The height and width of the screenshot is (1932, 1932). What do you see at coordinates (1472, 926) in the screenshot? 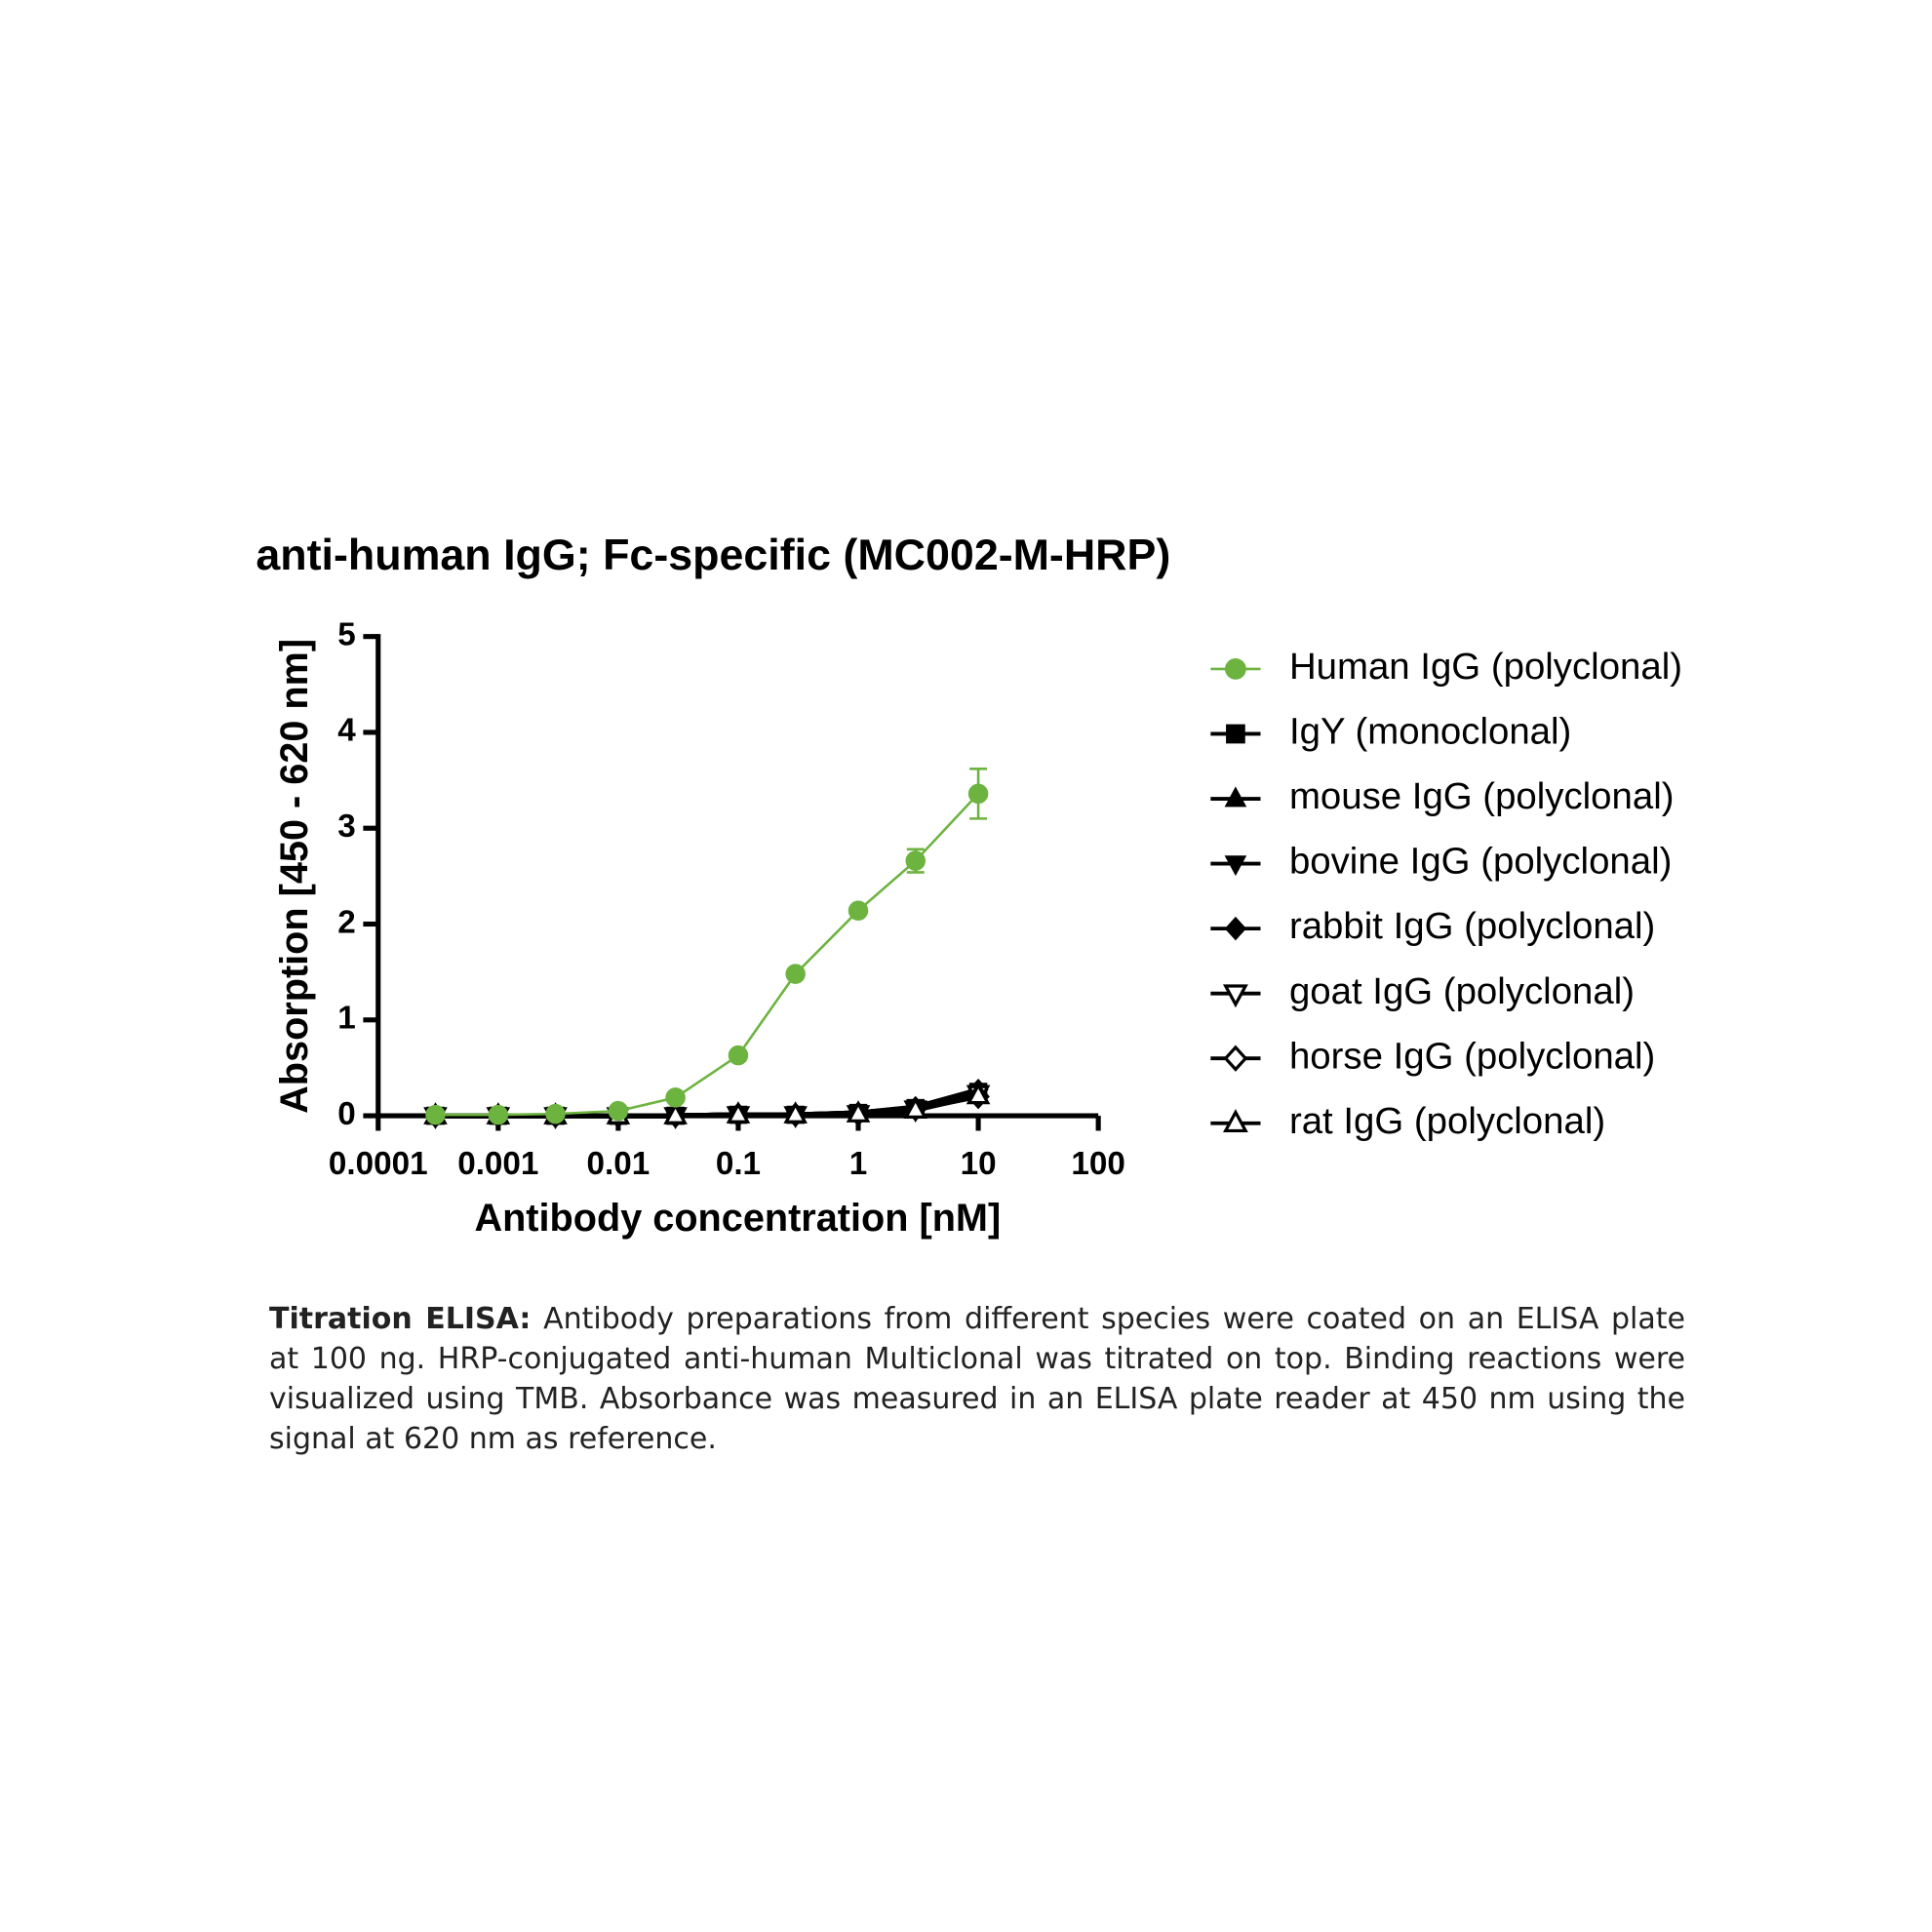
I see `legend-label: rabbit IgG (polyclonal)` at bounding box center [1472, 926].